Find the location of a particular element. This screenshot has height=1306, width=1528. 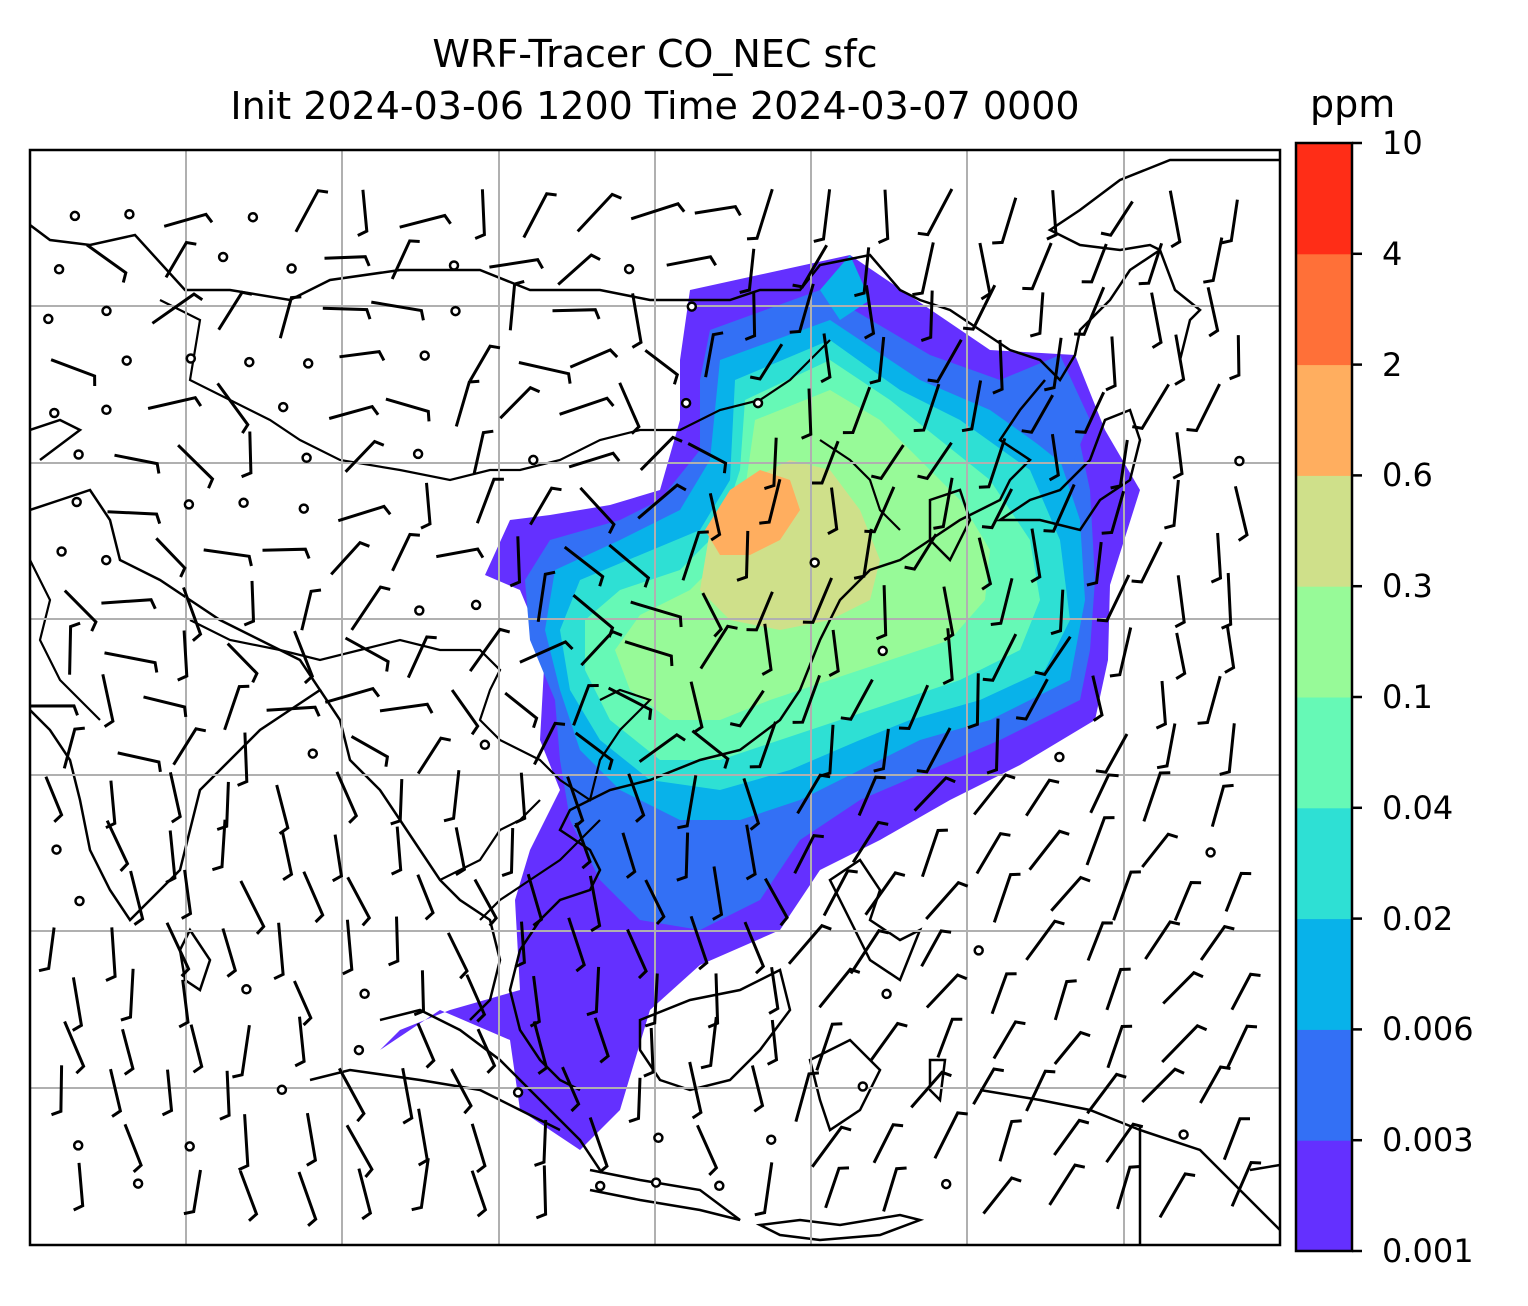

colorbar-tick-label: 0.02 is located at coordinates (1418, 918).